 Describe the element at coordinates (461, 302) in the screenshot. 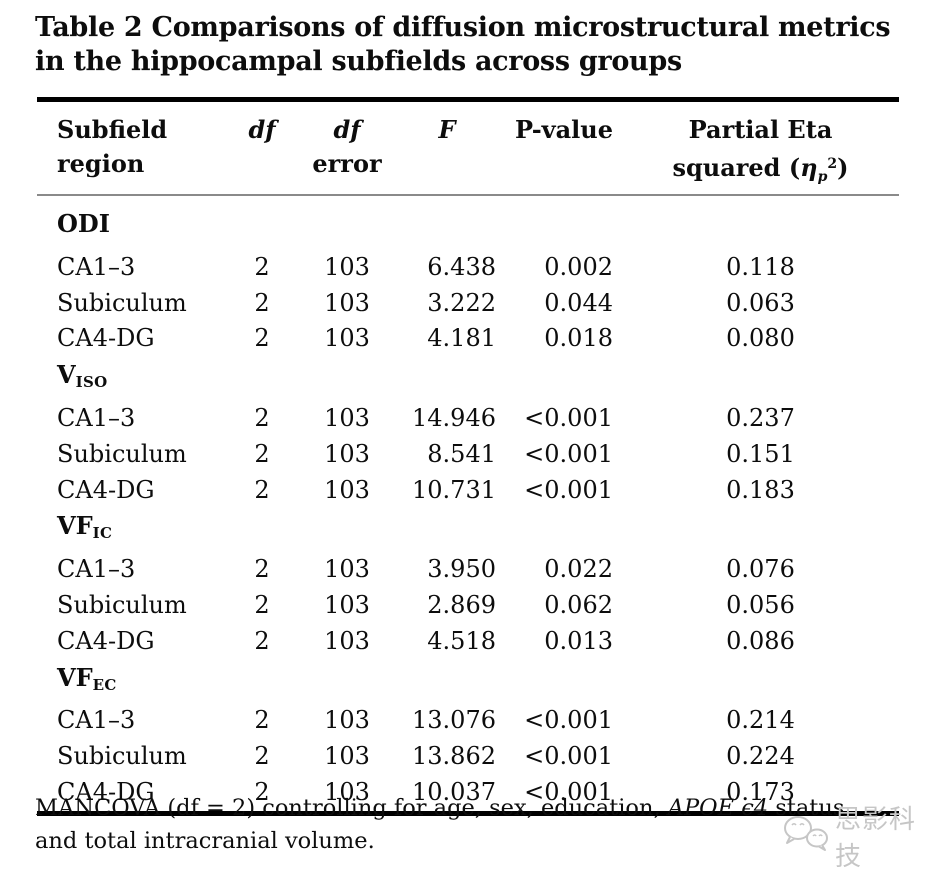

I see `cell-f: 3.222` at that location.